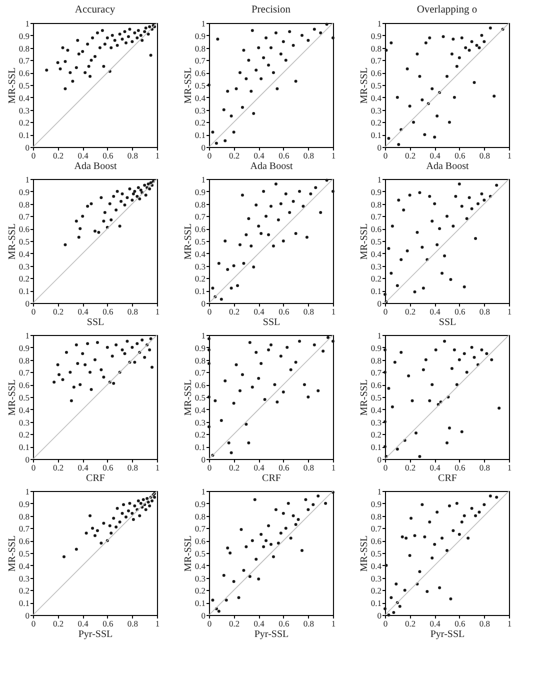  Describe the element at coordinates (447, 634) in the screenshot. I see `x-axis-title: Pyr-SSL` at that location.